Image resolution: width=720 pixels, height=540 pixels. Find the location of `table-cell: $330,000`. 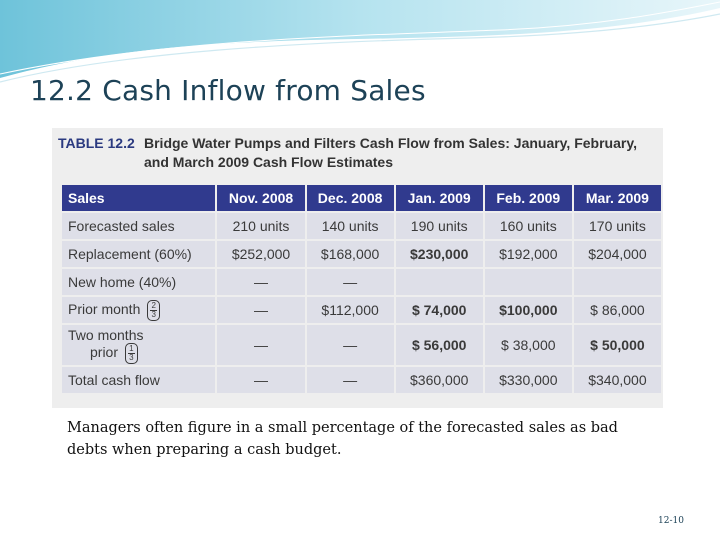

table-cell: $330,000 is located at coordinates (528, 380).